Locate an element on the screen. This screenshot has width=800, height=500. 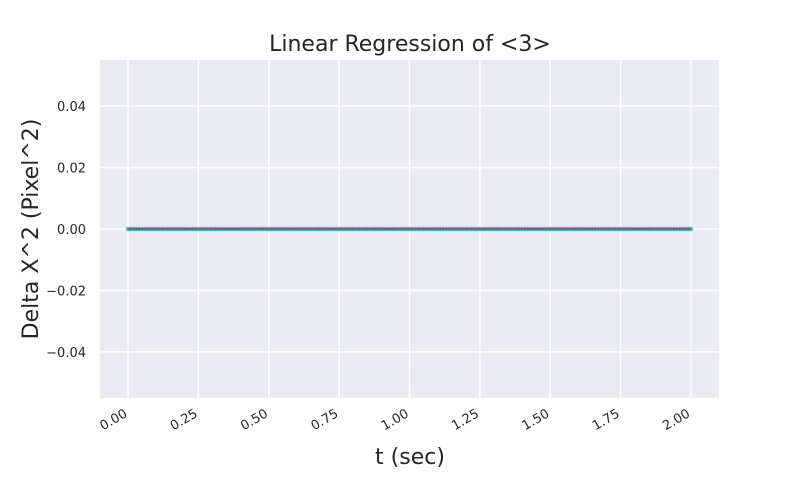
y-tick-label: −0.04 is located at coordinates (66, 353).